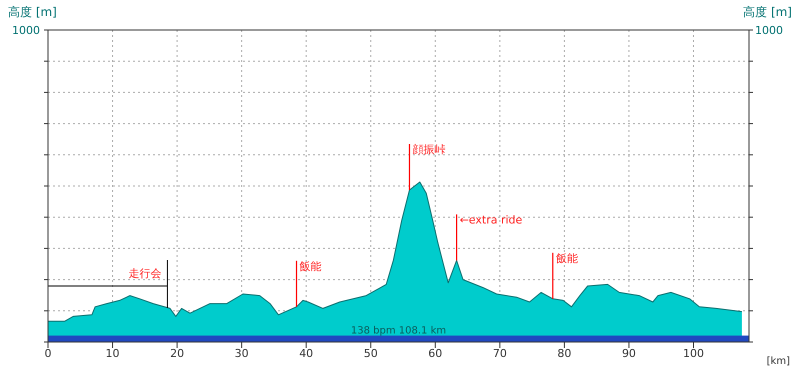  I want to click on x-tick-label: 60, so click(435, 353).